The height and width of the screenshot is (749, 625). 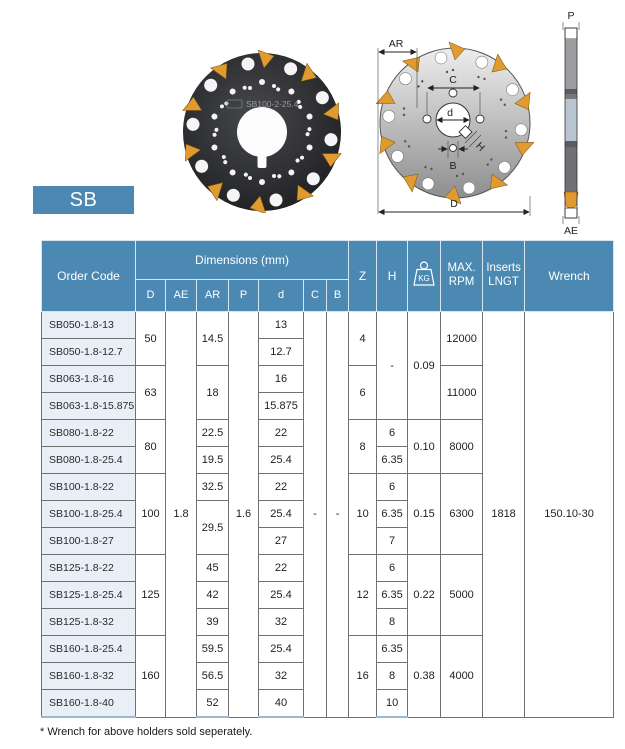 I want to click on table-cell: 40, so click(x=281, y=703).